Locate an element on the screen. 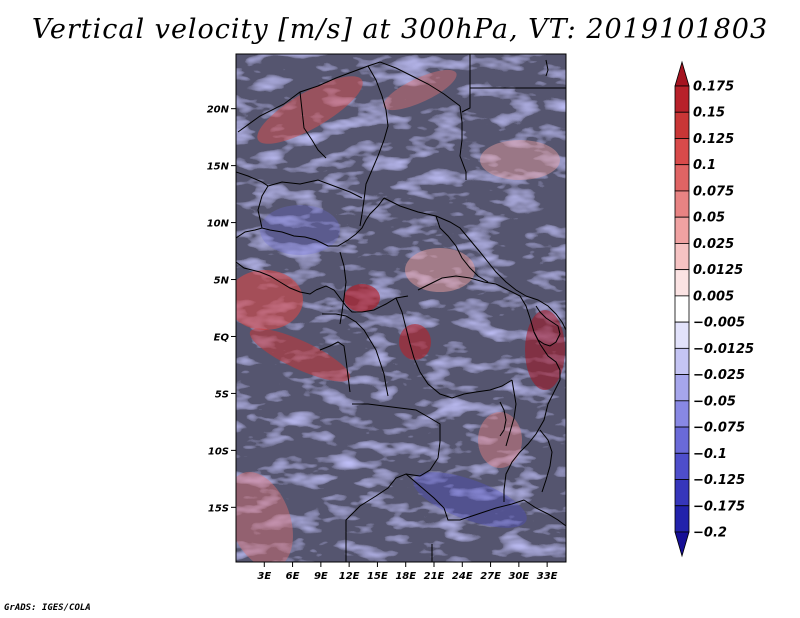 This screenshot has width=800, height=618. lat-tick-label: 15S is located at coordinates (218, 508).